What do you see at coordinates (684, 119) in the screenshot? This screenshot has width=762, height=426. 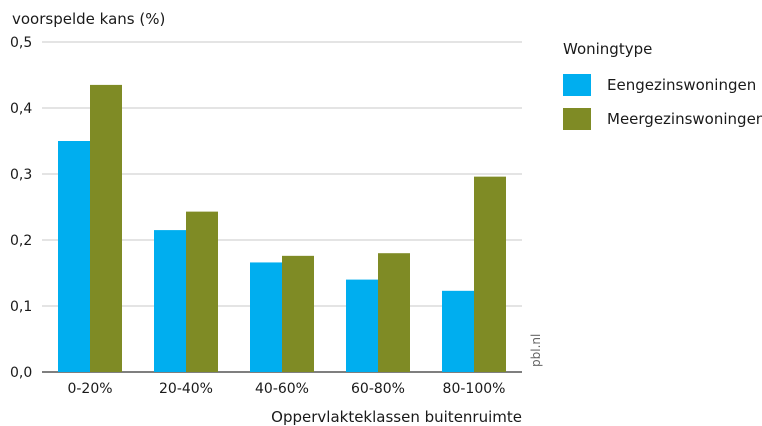 I see `legend-label: Meergezinswoningen` at bounding box center [684, 119].